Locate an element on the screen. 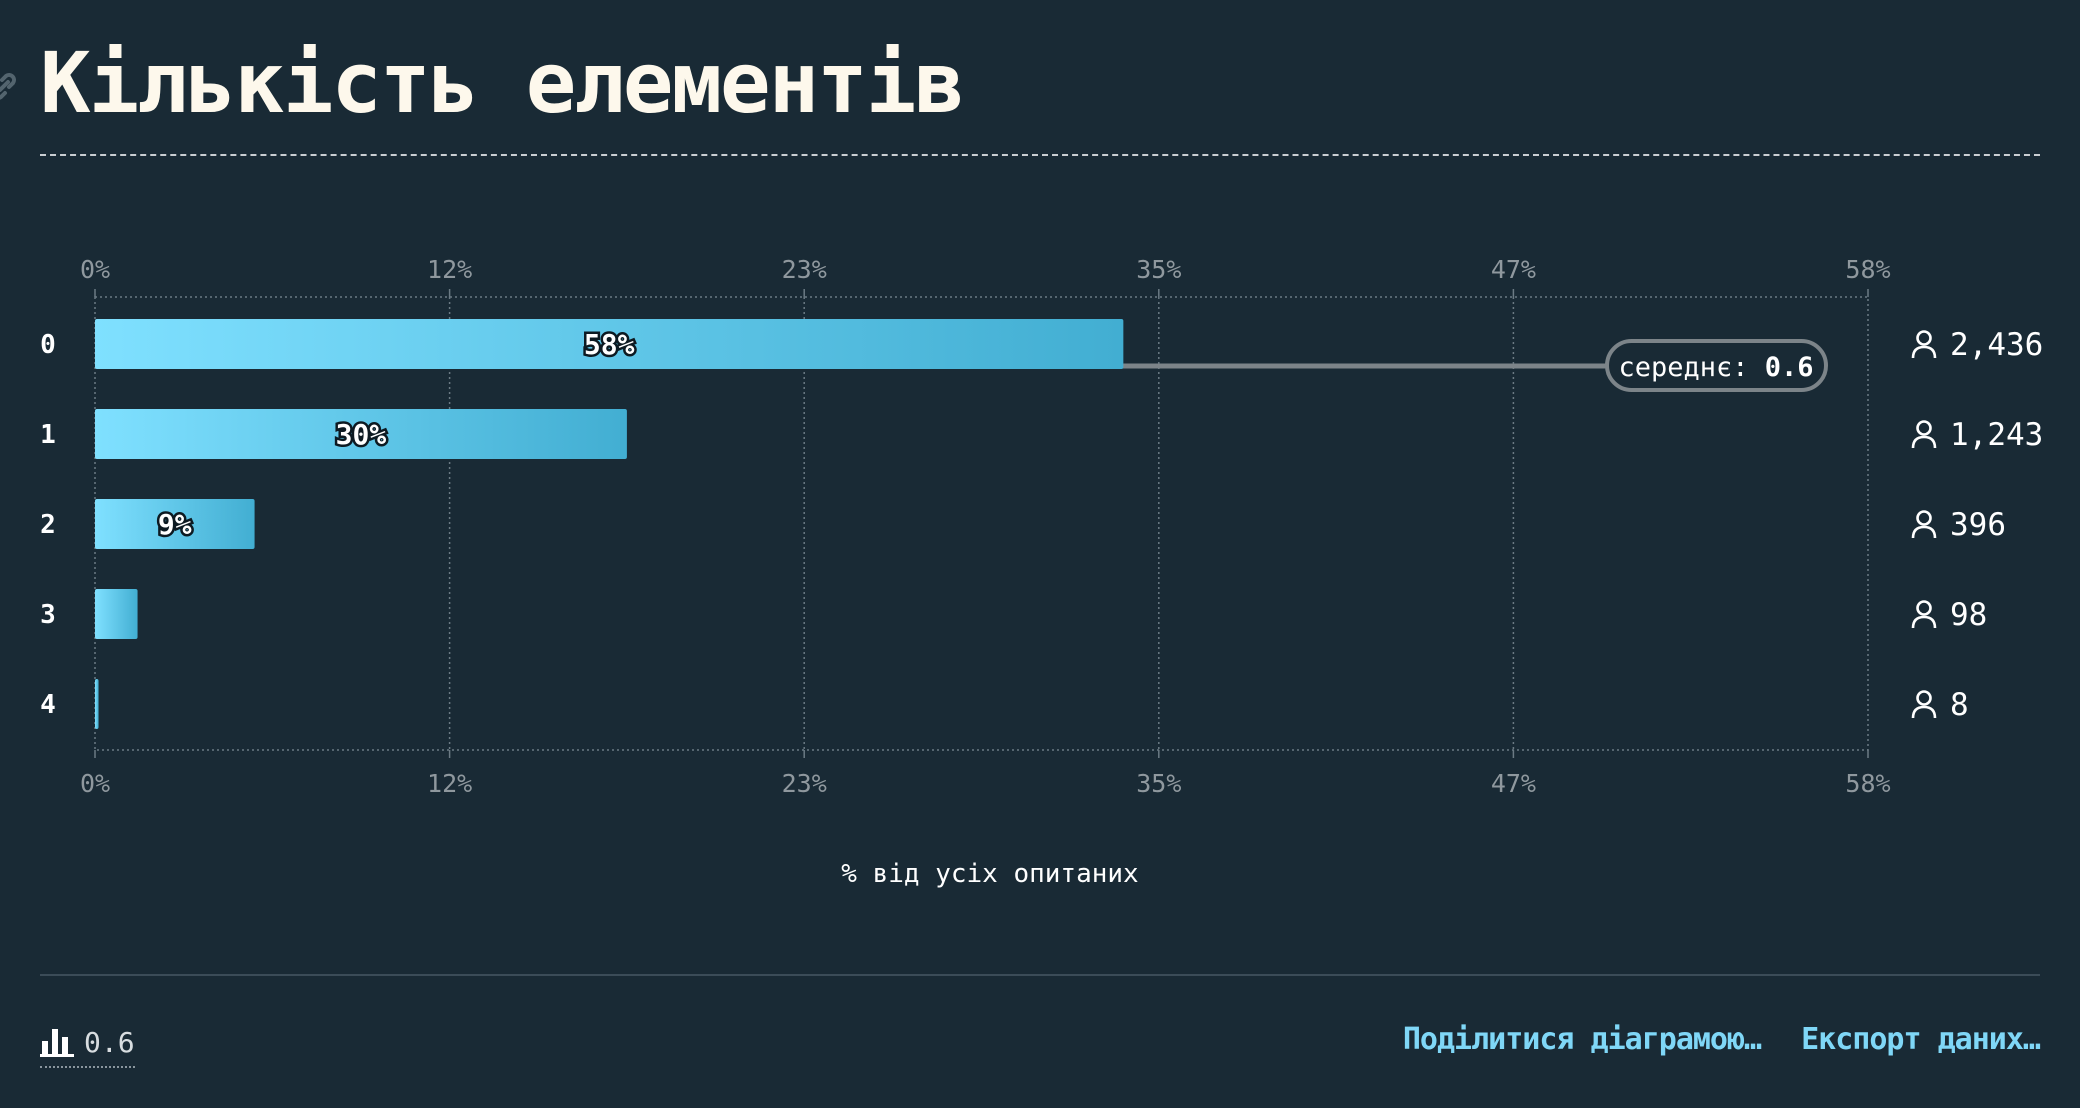 The width and height of the screenshot is (2080, 1108). mean-label: середнє: 0.6 is located at coordinates (1715, 367).